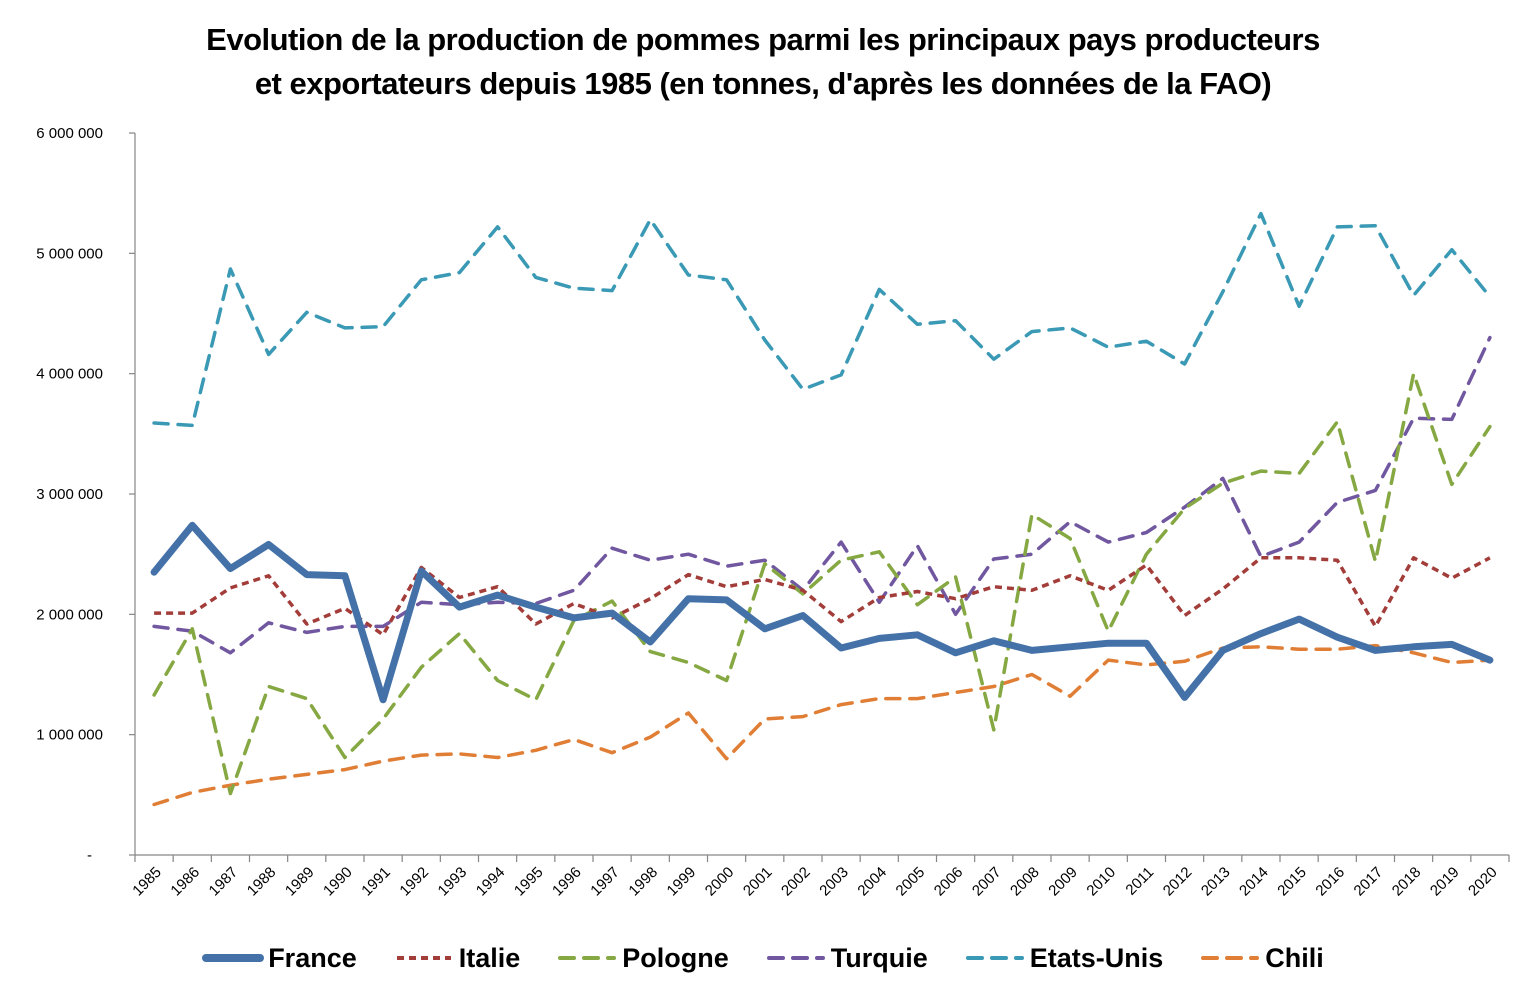 The height and width of the screenshot is (996, 1526). Describe the element at coordinates (69, 735) in the screenshot. I see `y-tick-label: 1 000 000` at that location.